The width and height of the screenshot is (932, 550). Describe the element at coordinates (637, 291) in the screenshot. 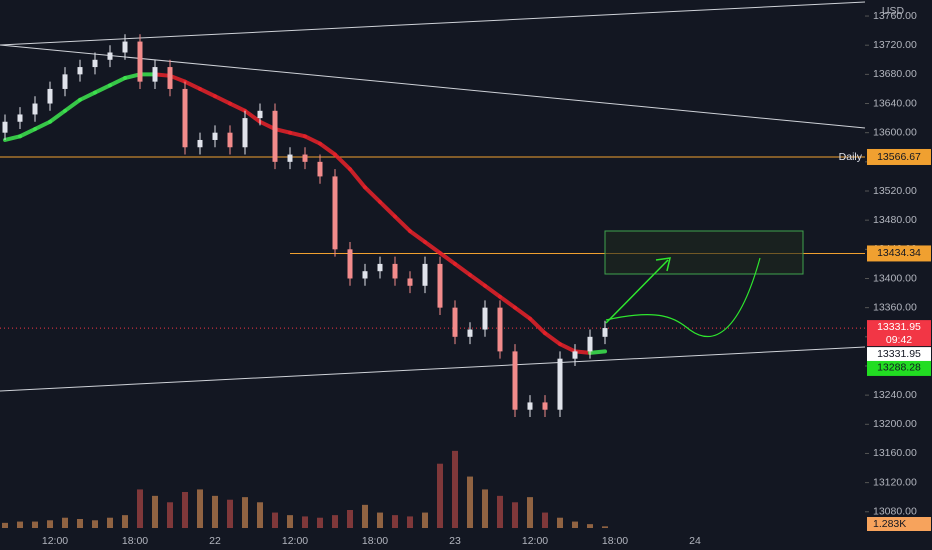

I see `arrow-line` at that location.